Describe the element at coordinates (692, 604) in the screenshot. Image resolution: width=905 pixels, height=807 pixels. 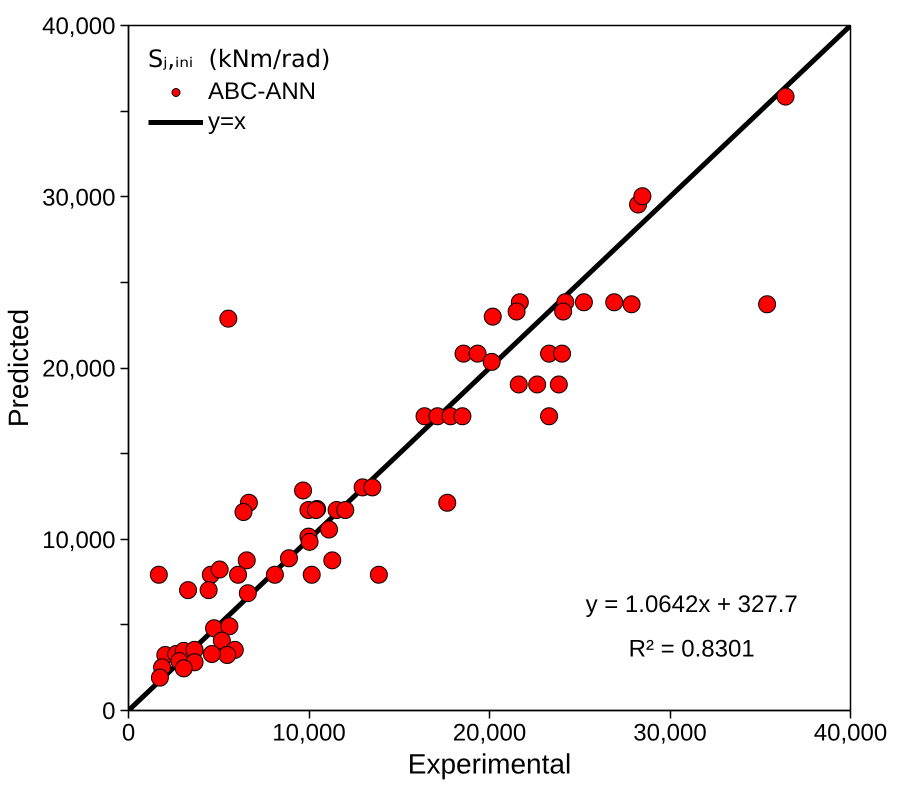
I see `annotation: y = 1.0642x + 327.7` at that location.